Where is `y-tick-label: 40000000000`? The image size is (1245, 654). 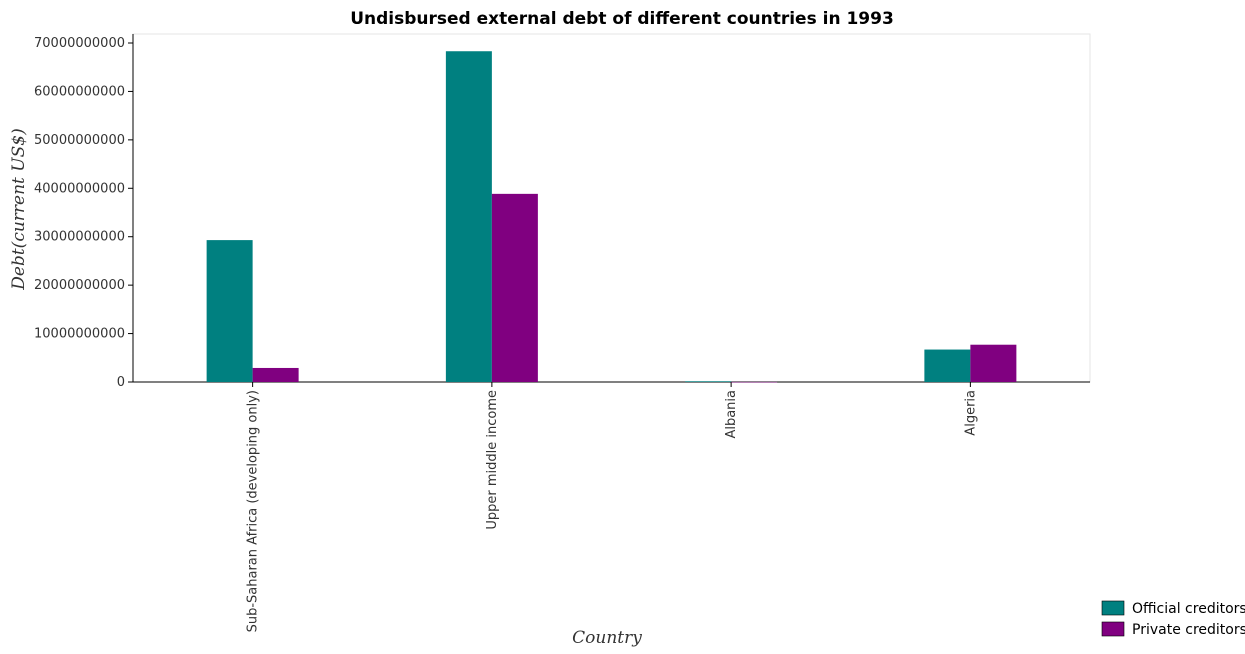
y-tick-label: 40000000000 is located at coordinates (79, 188).